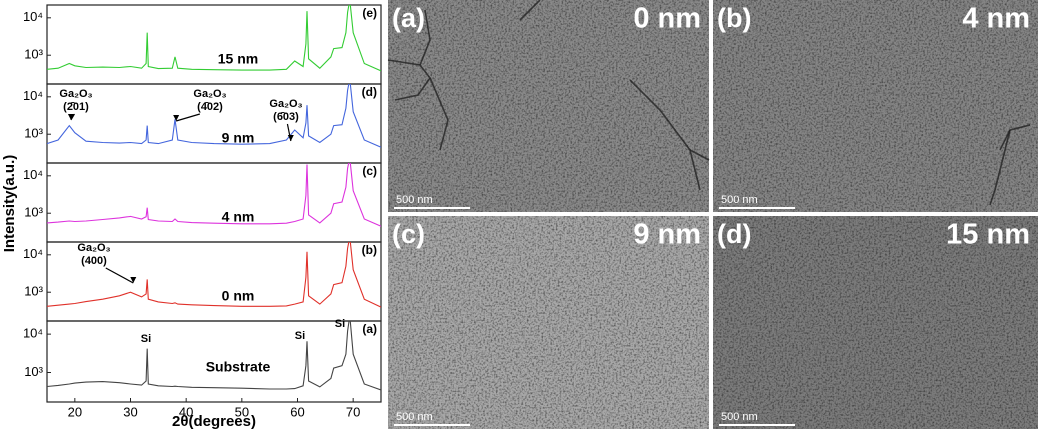 The image size is (1038, 429). I want to click on sem-thickness: 0 nm, so click(667, 19).